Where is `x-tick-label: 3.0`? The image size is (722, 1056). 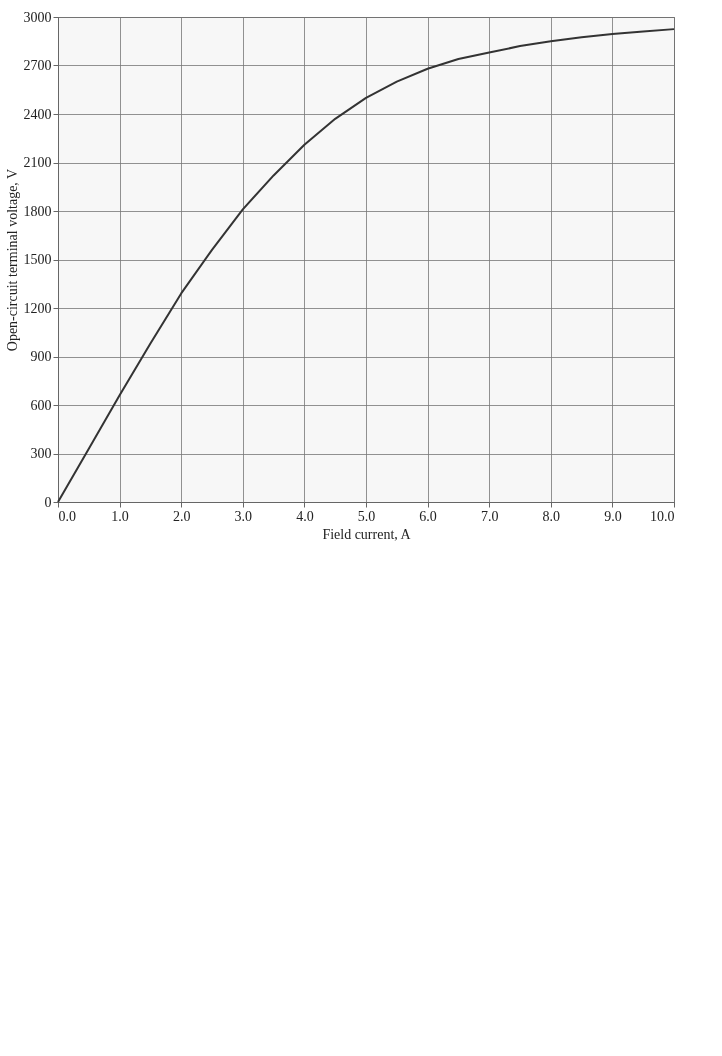
x-tick-label: 3.0 is located at coordinates (243, 516).